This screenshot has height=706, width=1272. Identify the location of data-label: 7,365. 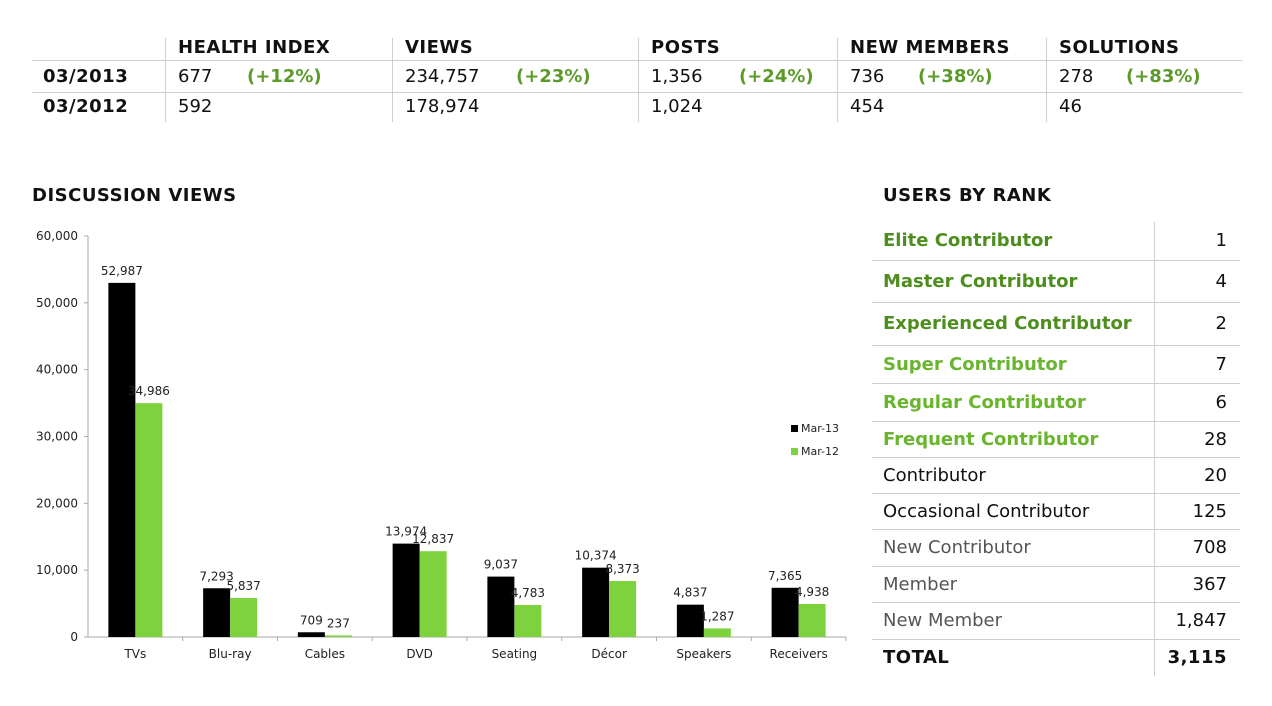
(785, 576).